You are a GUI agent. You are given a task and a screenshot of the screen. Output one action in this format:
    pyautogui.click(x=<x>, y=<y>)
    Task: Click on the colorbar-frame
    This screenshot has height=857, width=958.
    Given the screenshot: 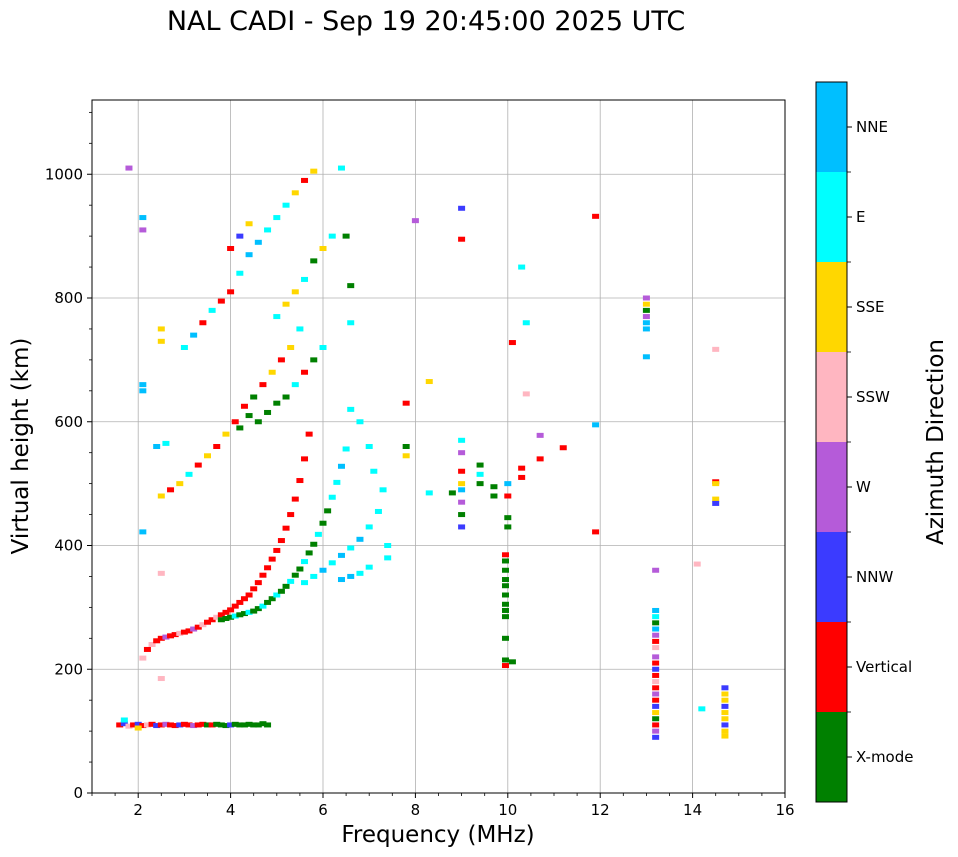 What is the action you would take?
    pyautogui.click(x=831, y=442)
    